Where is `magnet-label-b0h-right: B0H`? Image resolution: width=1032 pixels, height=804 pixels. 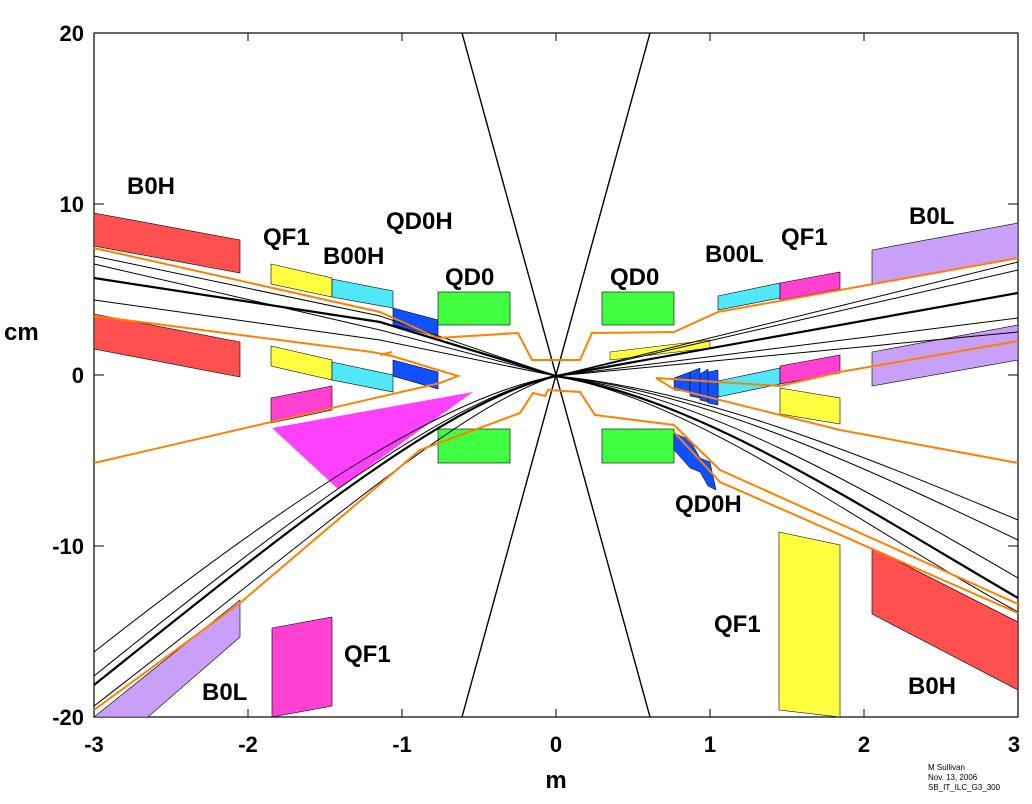
magnet-label-b0h-right: B0H is located at coordinates (932, 686).